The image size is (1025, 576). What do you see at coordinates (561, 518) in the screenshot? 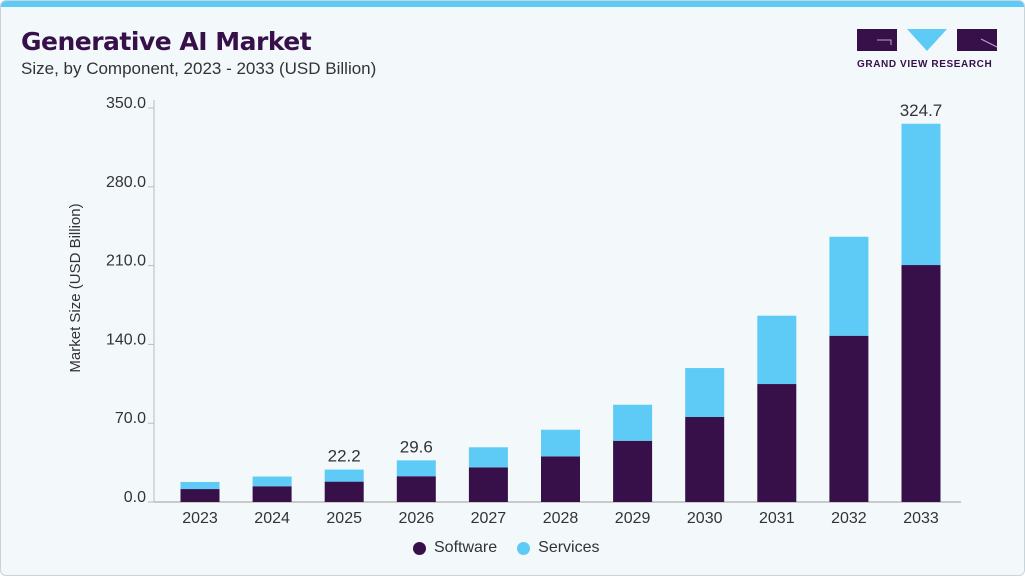
I see `x-tick-label: 2028` at bounding box center [561, 518].